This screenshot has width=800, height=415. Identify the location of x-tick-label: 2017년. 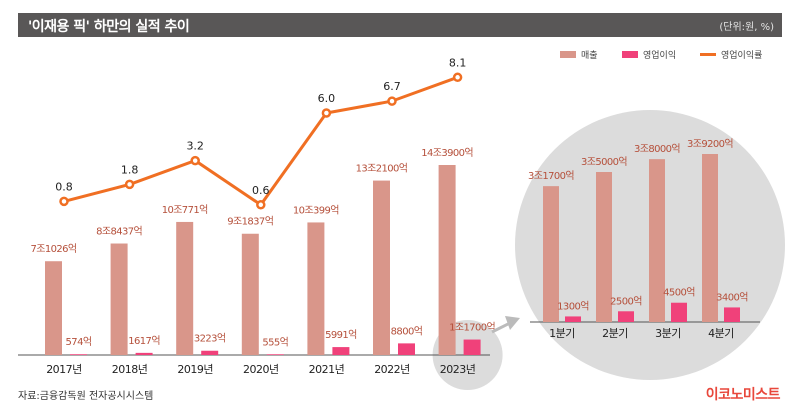
(64, 369).